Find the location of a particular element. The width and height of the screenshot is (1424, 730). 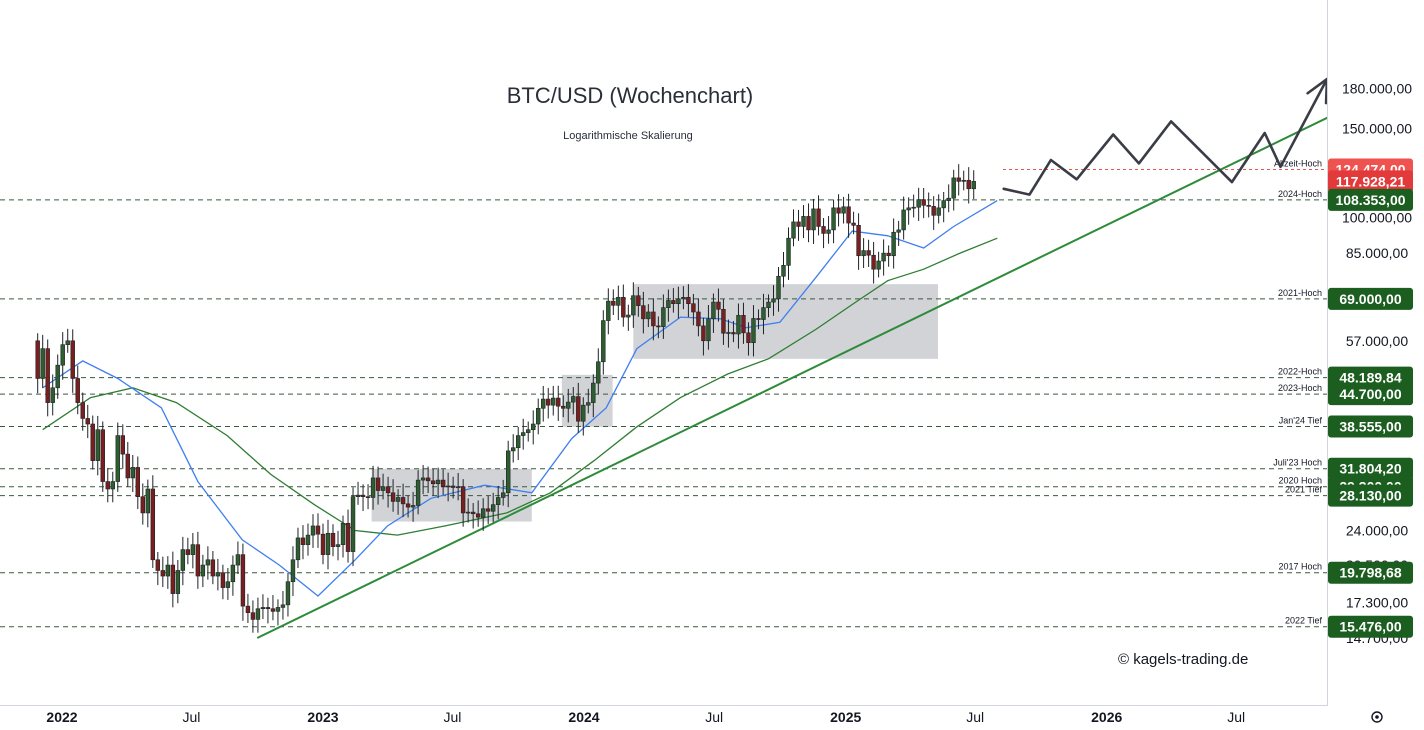

level-name: 2022-Hoch is located at coordinates (1300, 372).